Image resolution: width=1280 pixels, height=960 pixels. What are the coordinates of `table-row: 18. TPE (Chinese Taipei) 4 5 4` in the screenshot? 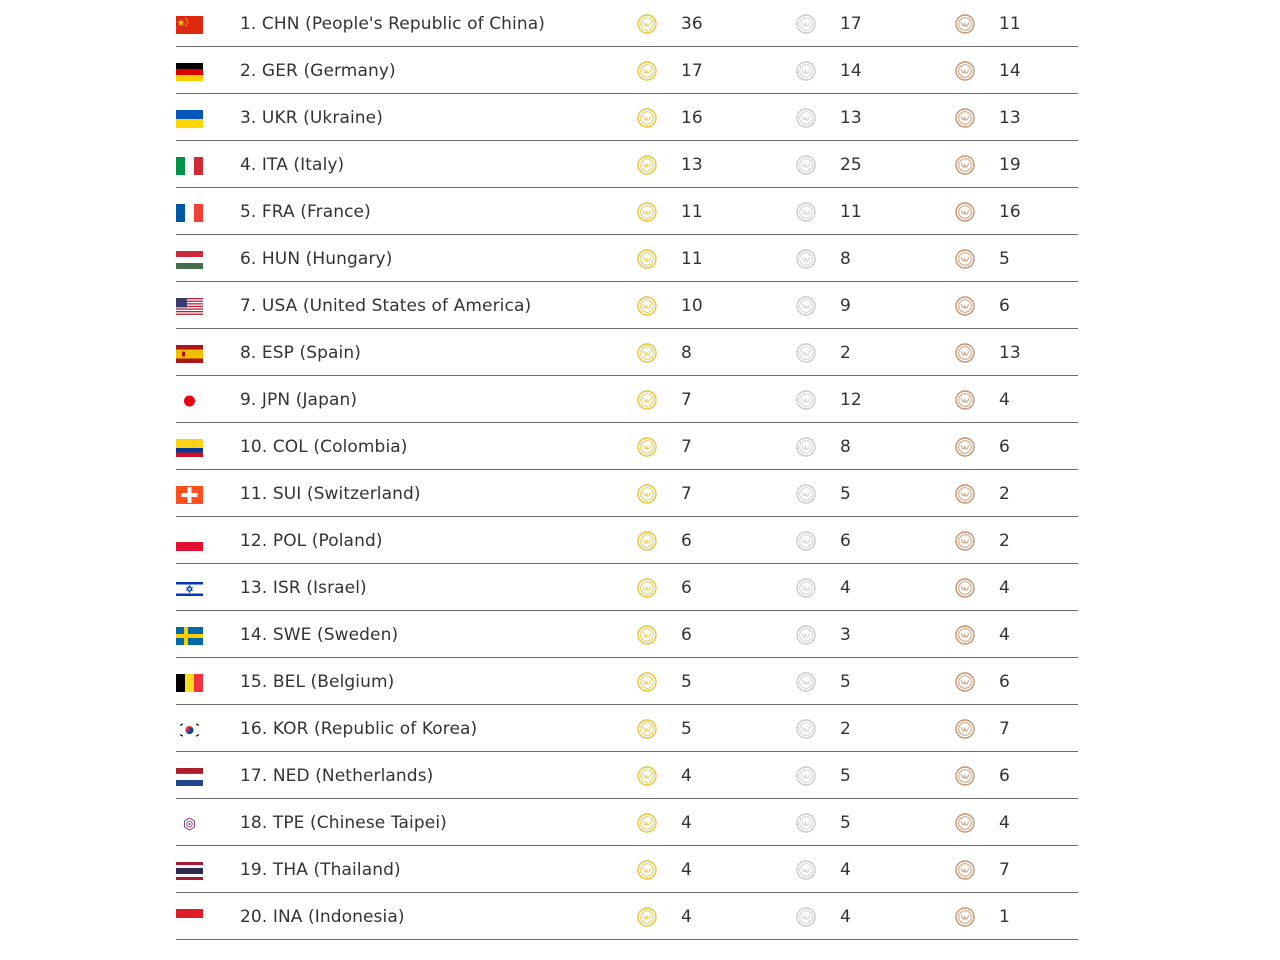 It's located at (627, 822).